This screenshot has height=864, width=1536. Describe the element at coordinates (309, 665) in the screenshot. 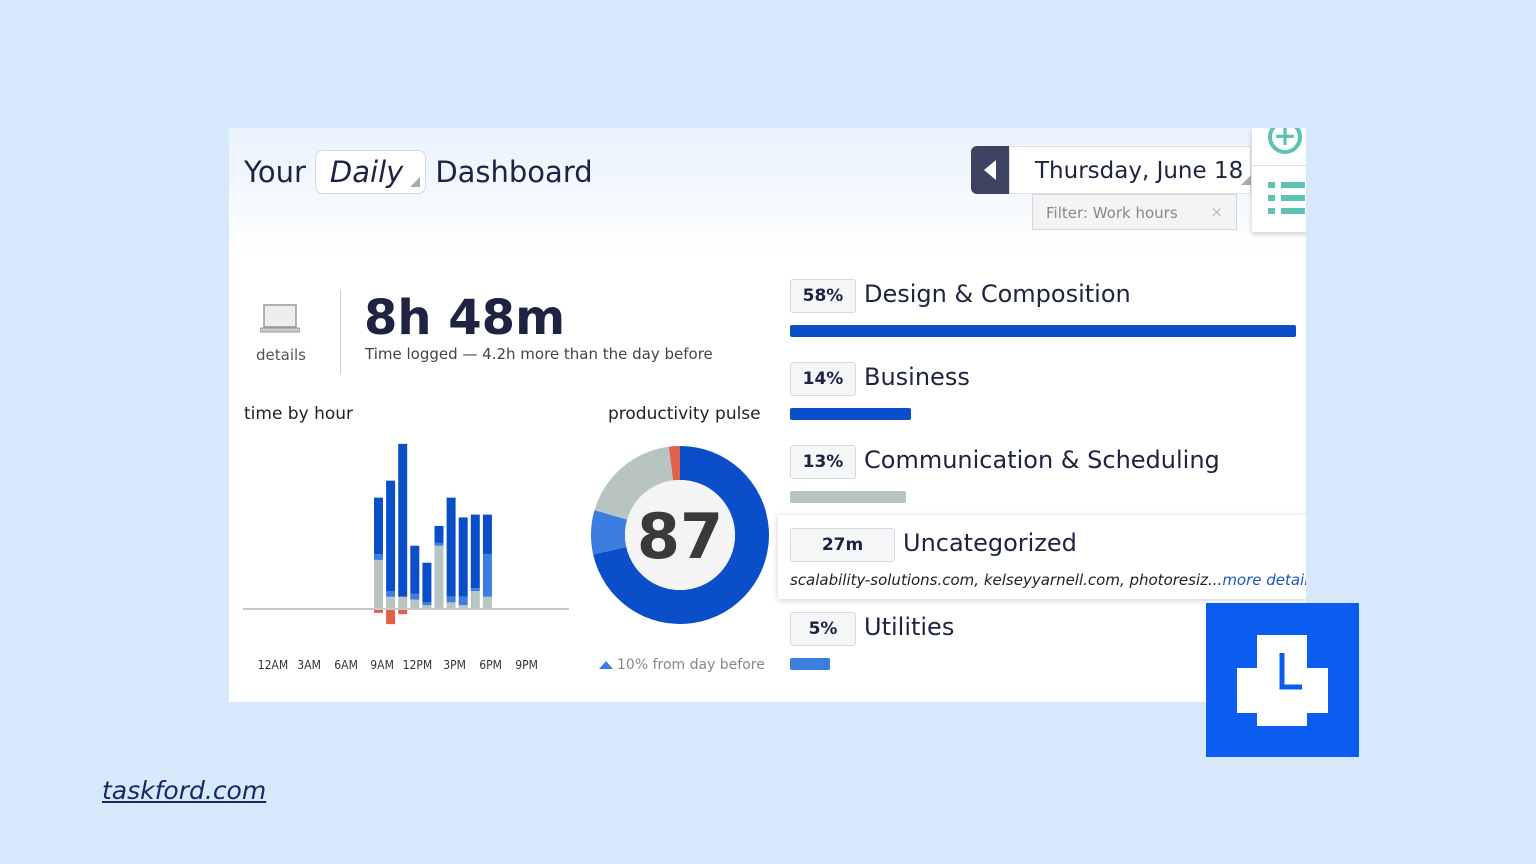

I see `x-tick-label: 3AM` at that location.